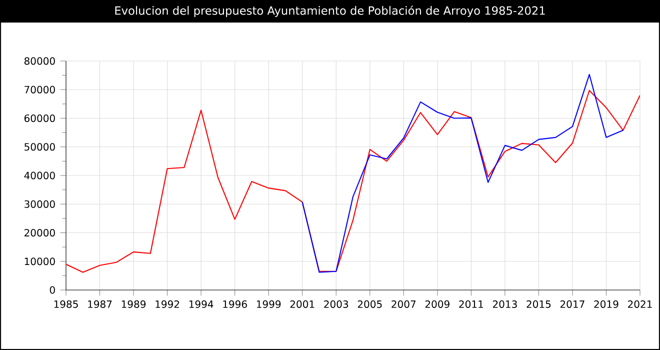 Image resolution: width=660 pixels, height=350 pixels. Describe the element at coordinates (437, 304) in the screenshot. I see `x-tick-label: 2009` at that location.